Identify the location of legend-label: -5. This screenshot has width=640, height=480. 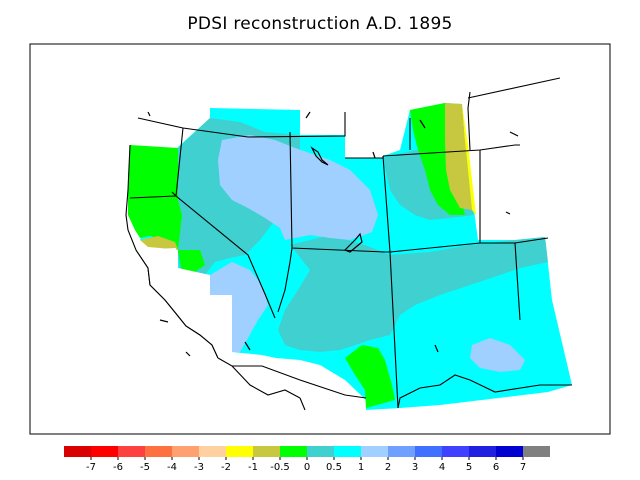
(145, 467).